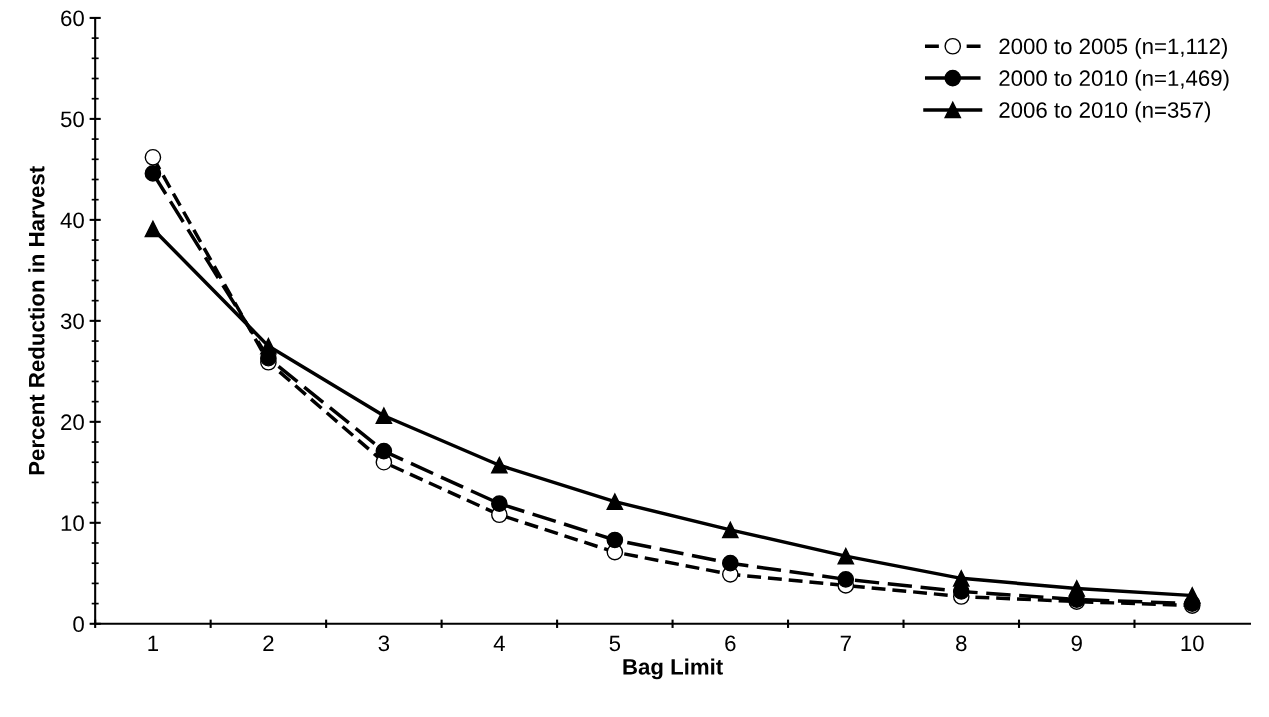 The height and width of the screenshot is (717, 1269). Describe the element at coordinates (72, 321) in the screenshot. I see `y-tick-label: 30` at that location.